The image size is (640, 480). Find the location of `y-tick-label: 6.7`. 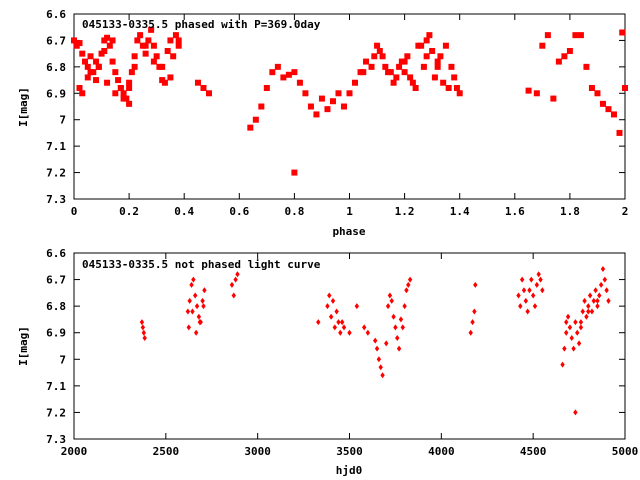

y-tick-label: 6.7 is located at coordinates (56, 40).